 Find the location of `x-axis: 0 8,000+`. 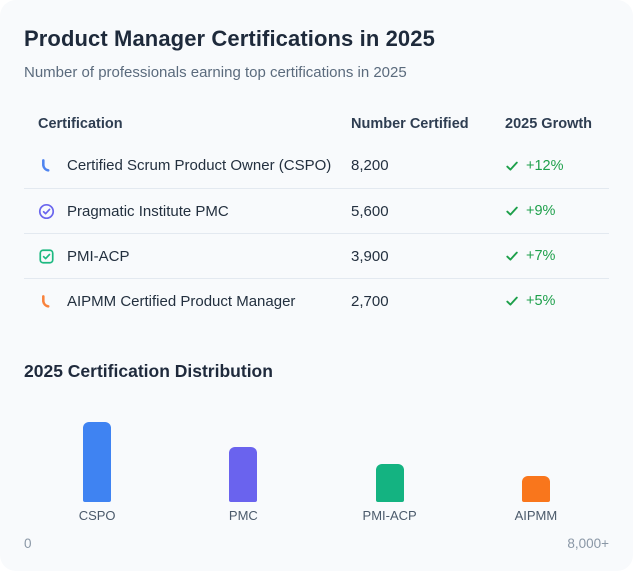

x-axis: 0 8,000+ is located at coordinates (316, 543).